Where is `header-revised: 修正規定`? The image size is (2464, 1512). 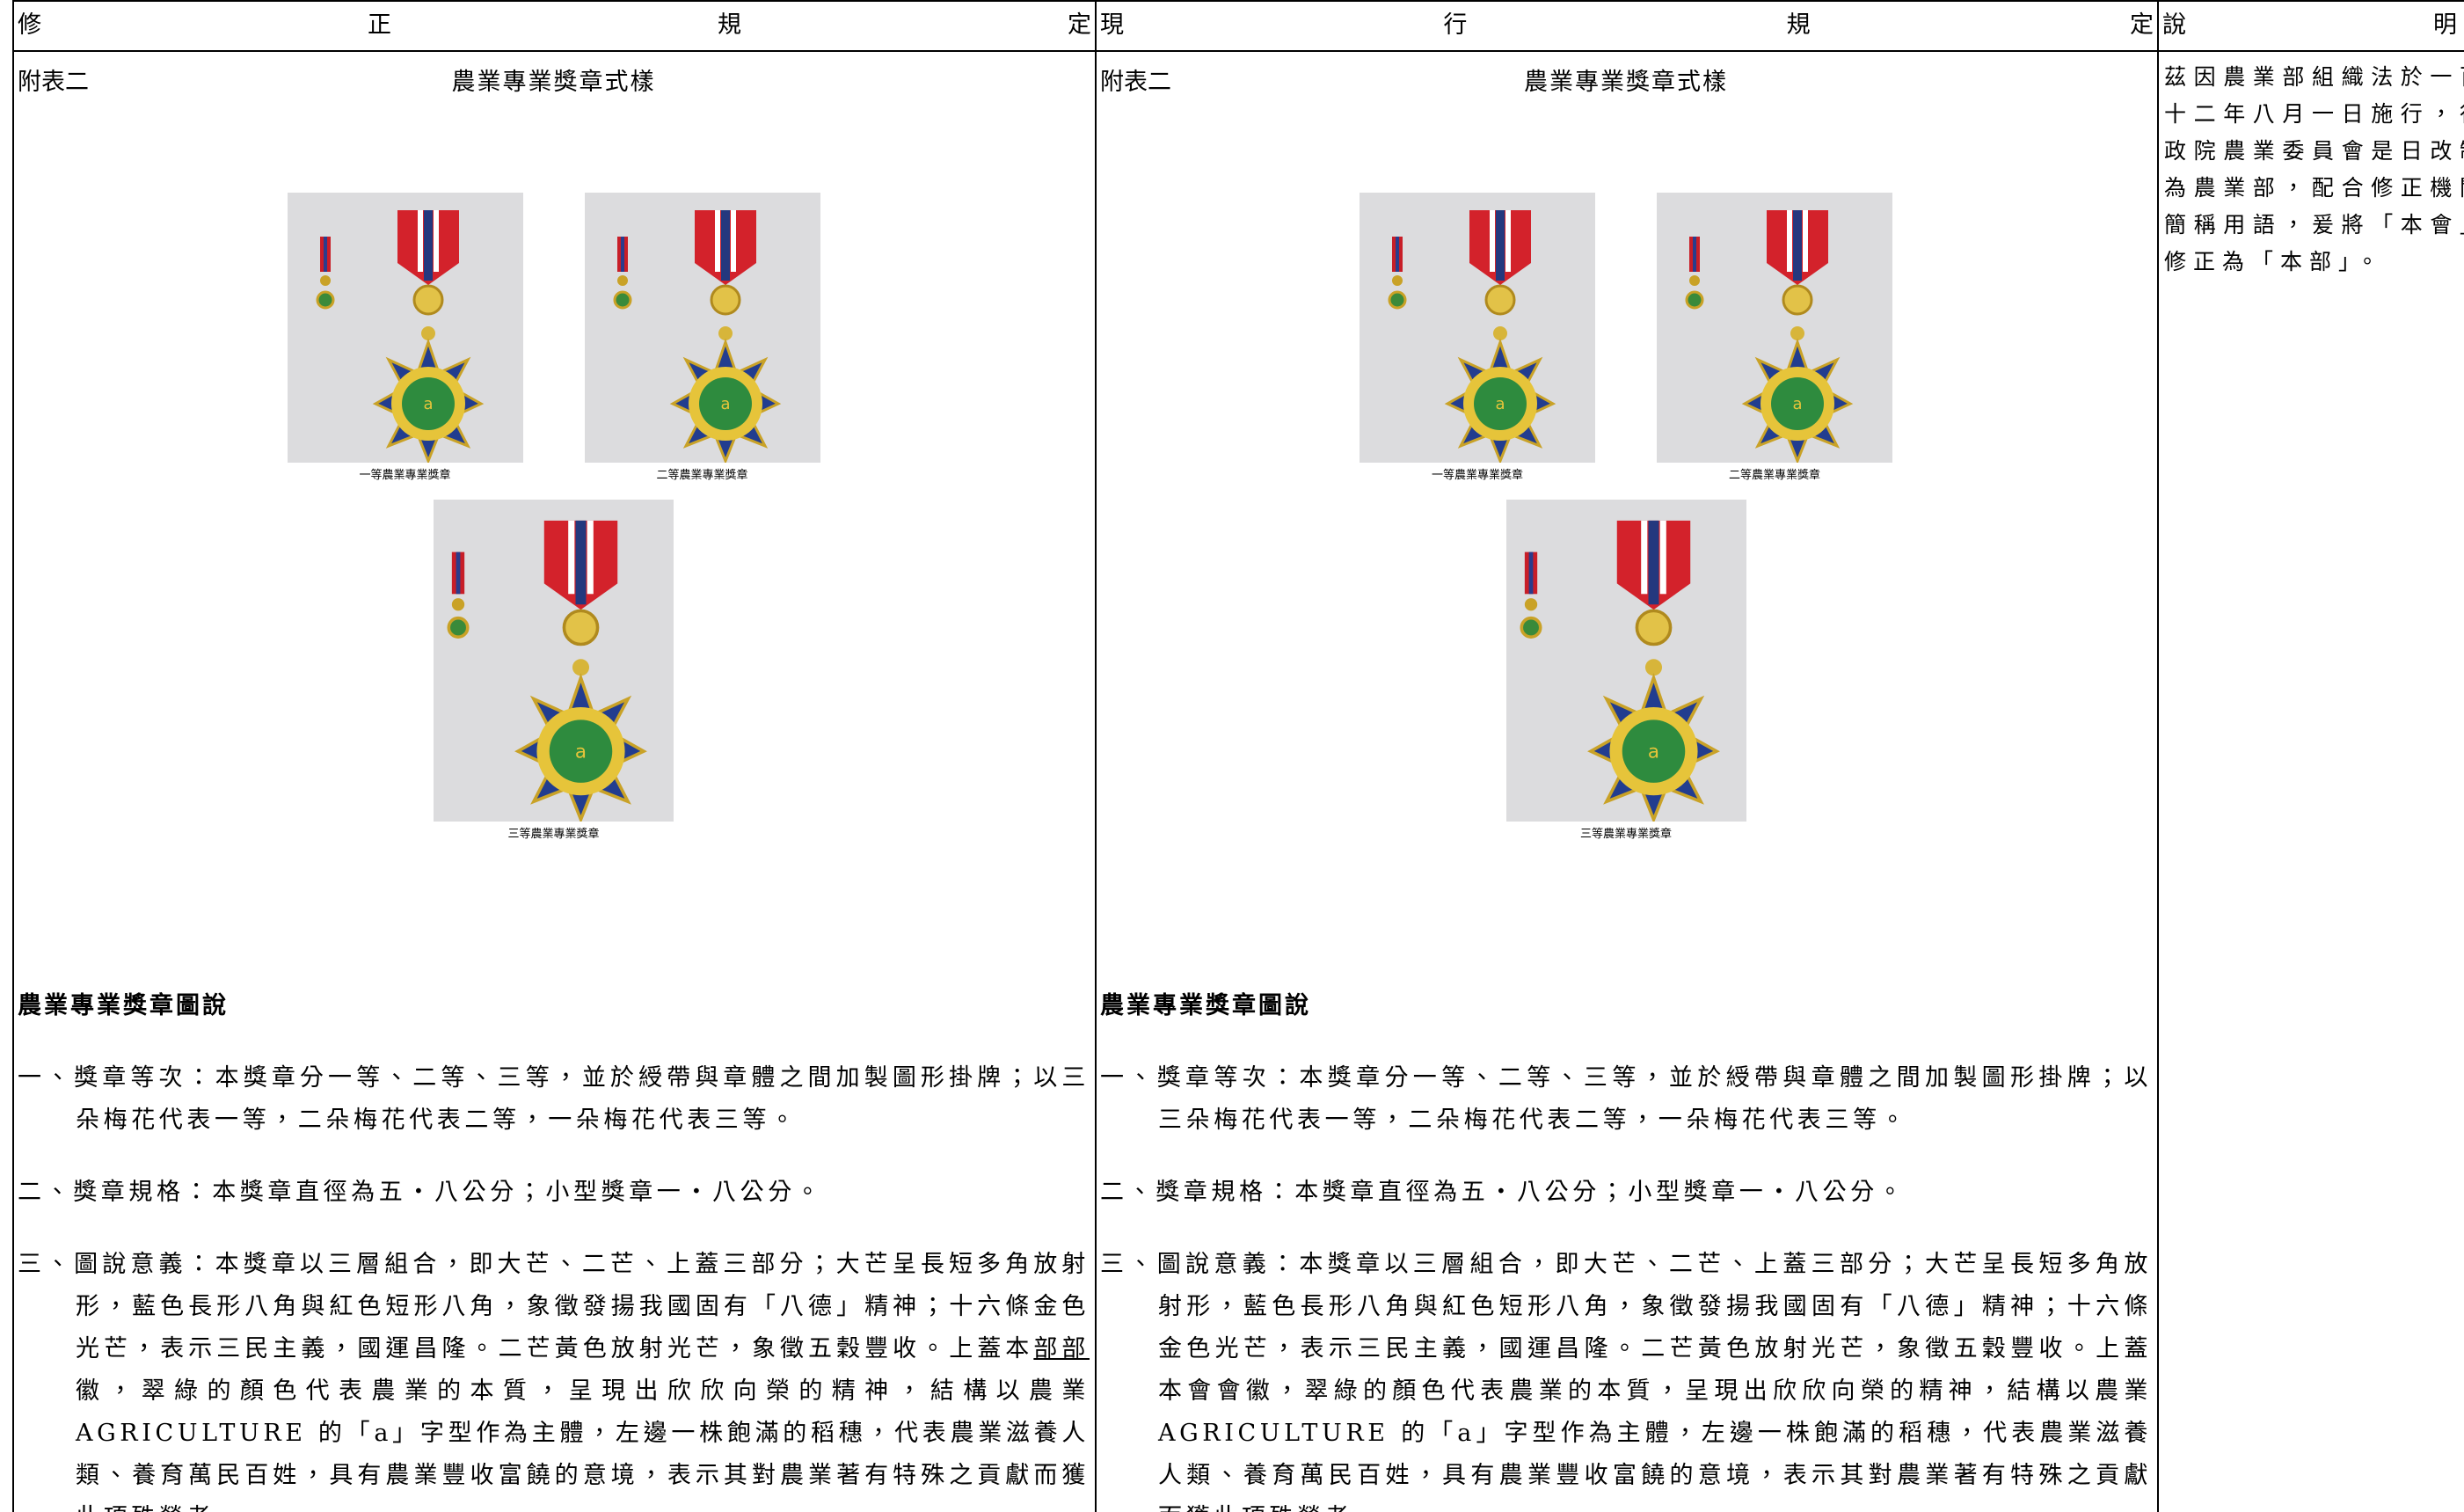
header-revised: 修正規定 is located at coordinates (556, 27).